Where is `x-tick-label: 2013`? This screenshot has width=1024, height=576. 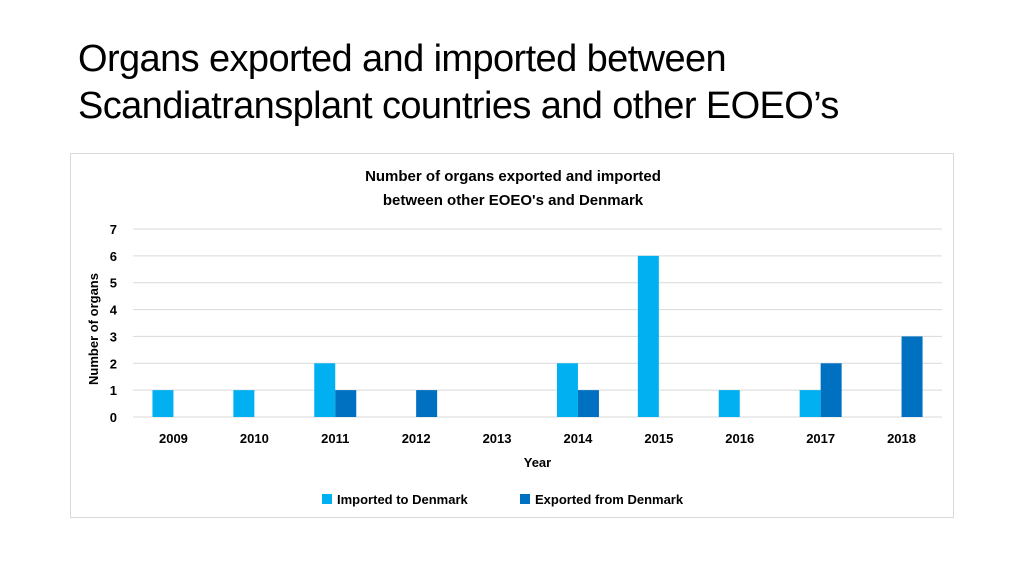
x-tick-label: 2013 is located at coordinates (497, 438).